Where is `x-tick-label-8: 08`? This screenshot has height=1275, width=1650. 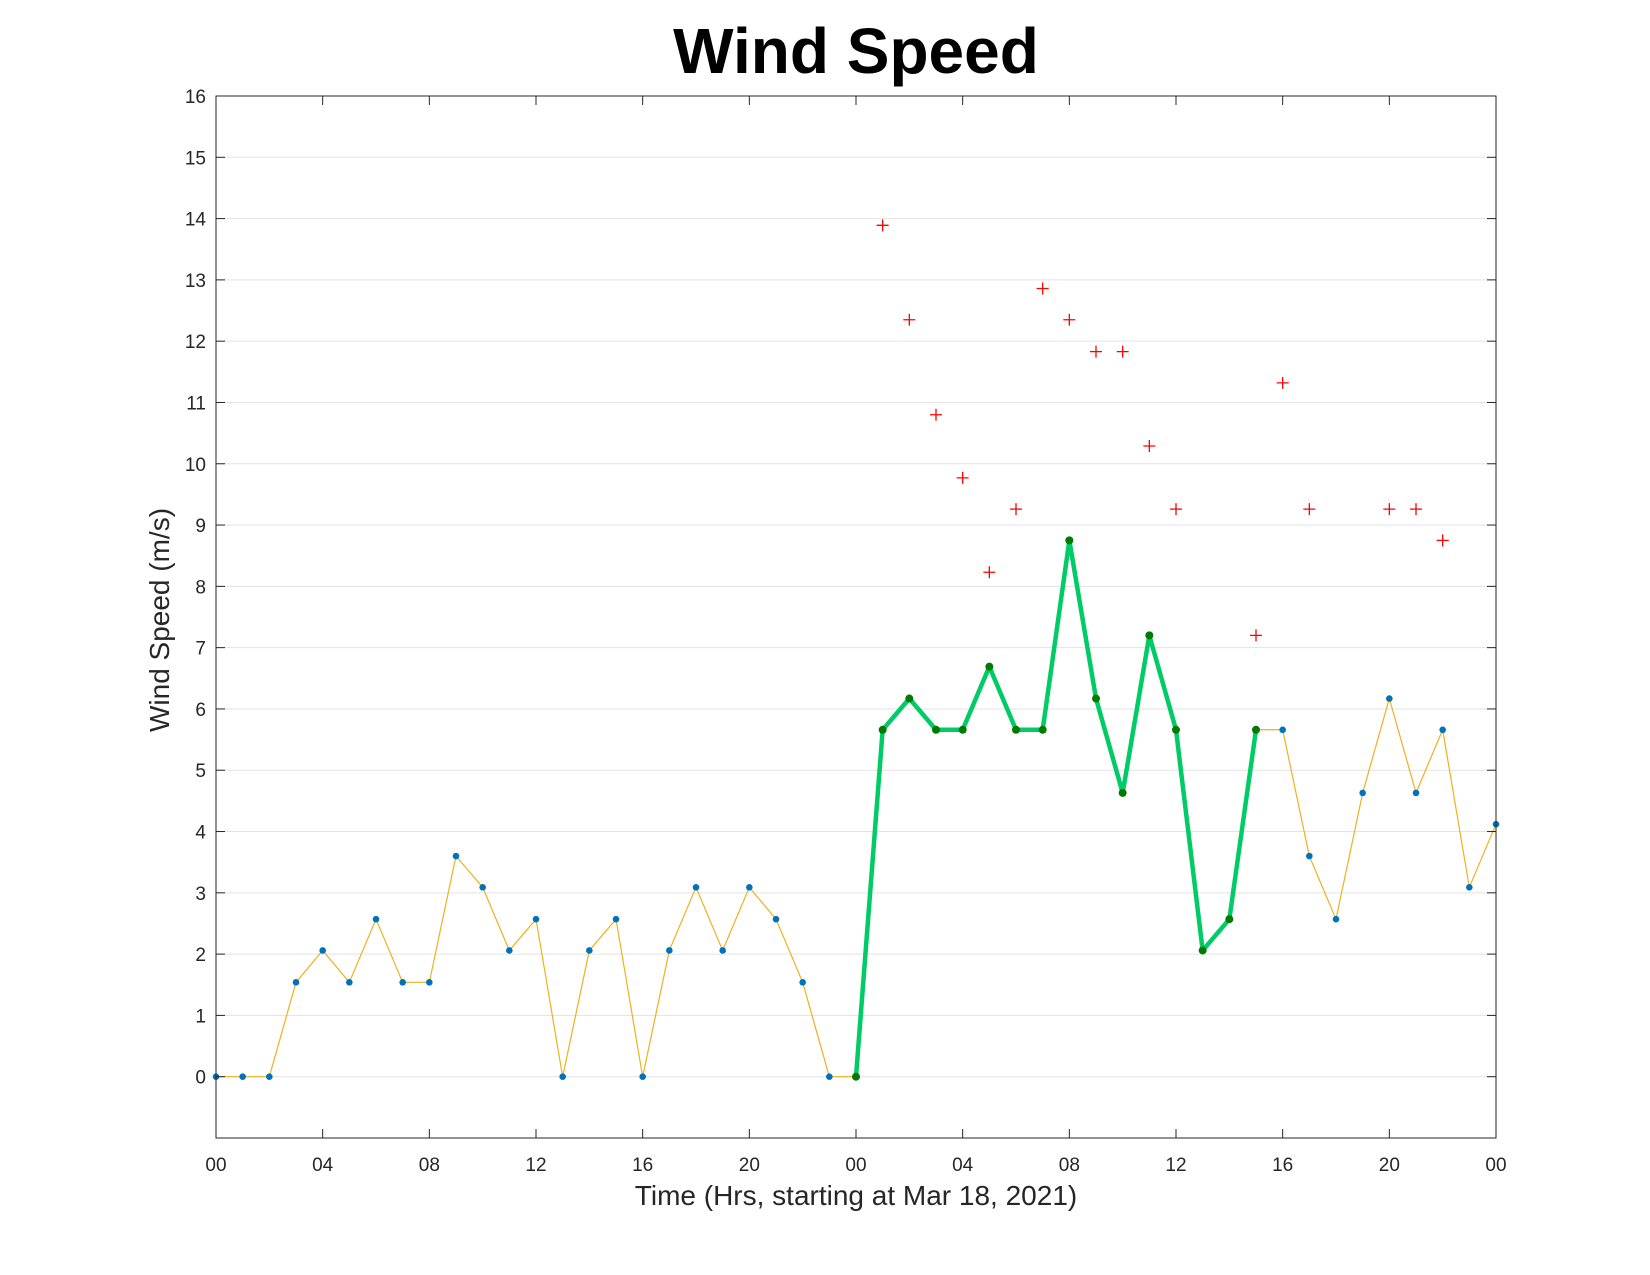
x-tick-label-8: 08 is located at coordinates (1069, 1165).